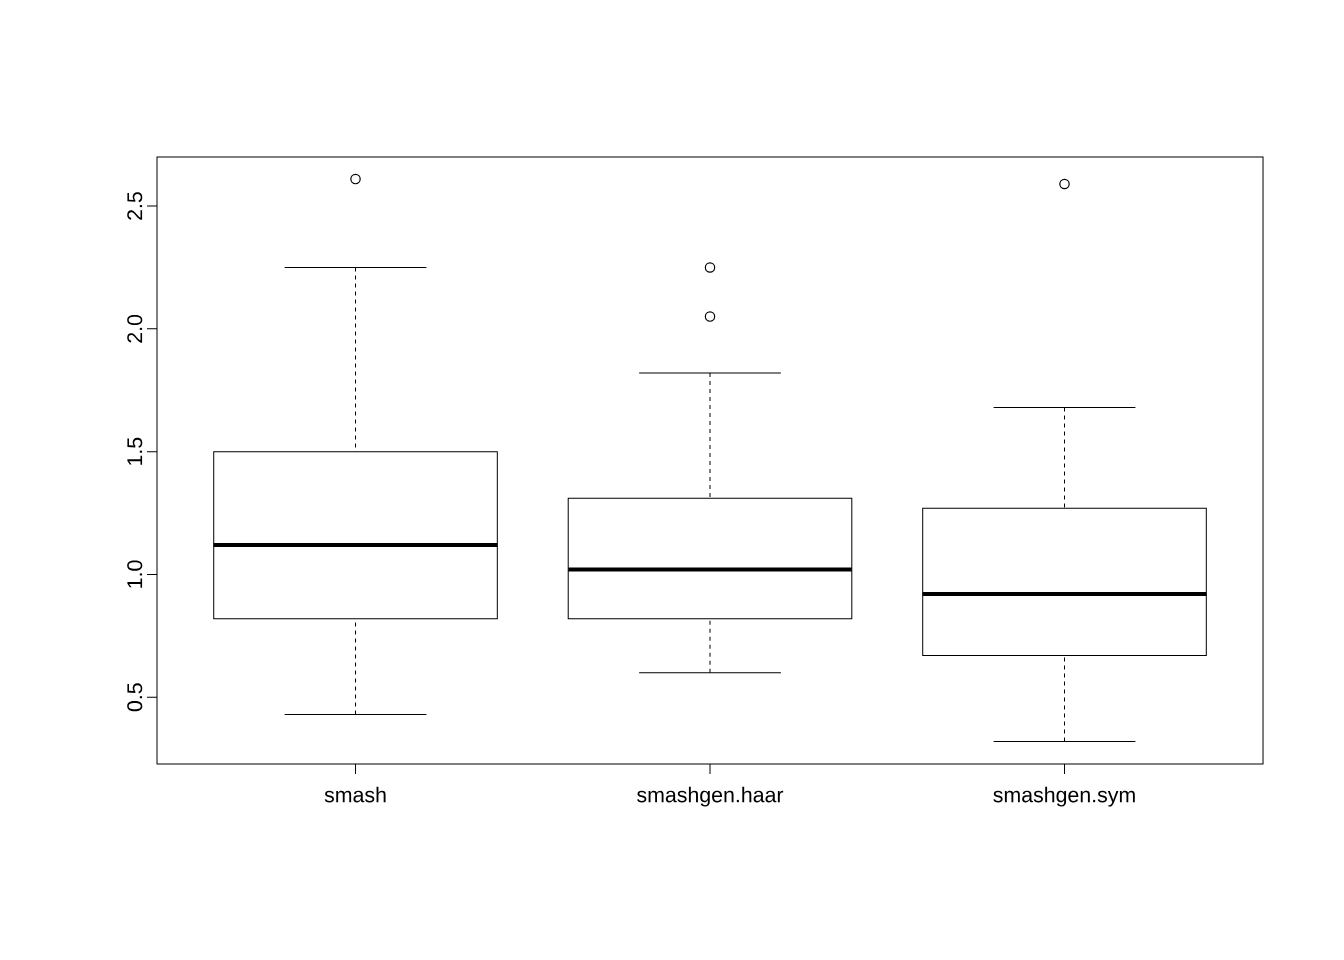 This screenshot has height=960, width=1344. I want to click on x-tick-label: smashgen.sym, so click(1064, 796).